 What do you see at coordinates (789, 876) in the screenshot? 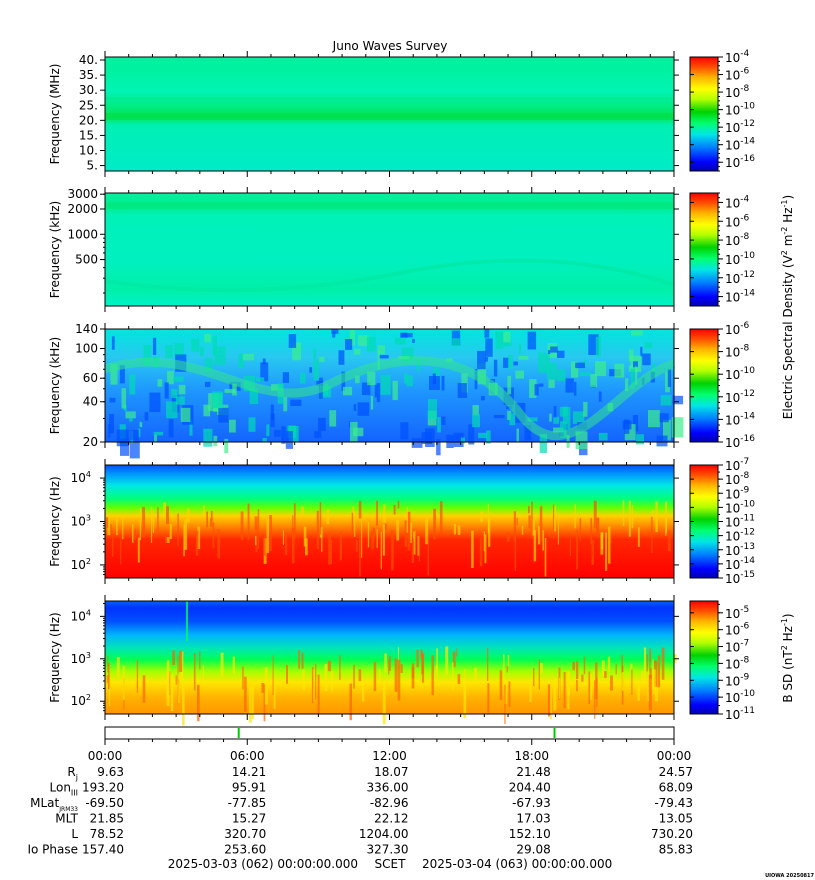
I see `footer-stamp: UIOWA 20250817` at bounding box center [789, 876].